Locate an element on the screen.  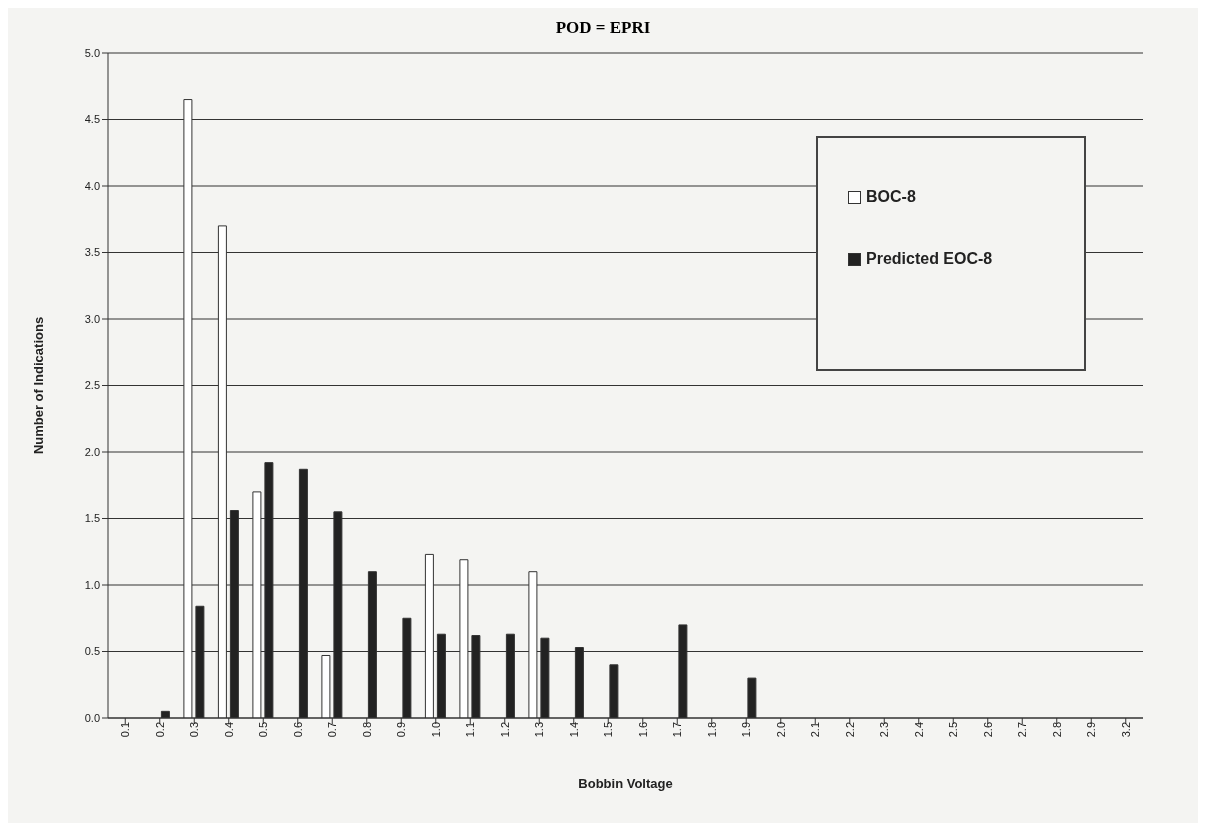
y-tick-label: 0.5 is located at coordinates (92, 651).